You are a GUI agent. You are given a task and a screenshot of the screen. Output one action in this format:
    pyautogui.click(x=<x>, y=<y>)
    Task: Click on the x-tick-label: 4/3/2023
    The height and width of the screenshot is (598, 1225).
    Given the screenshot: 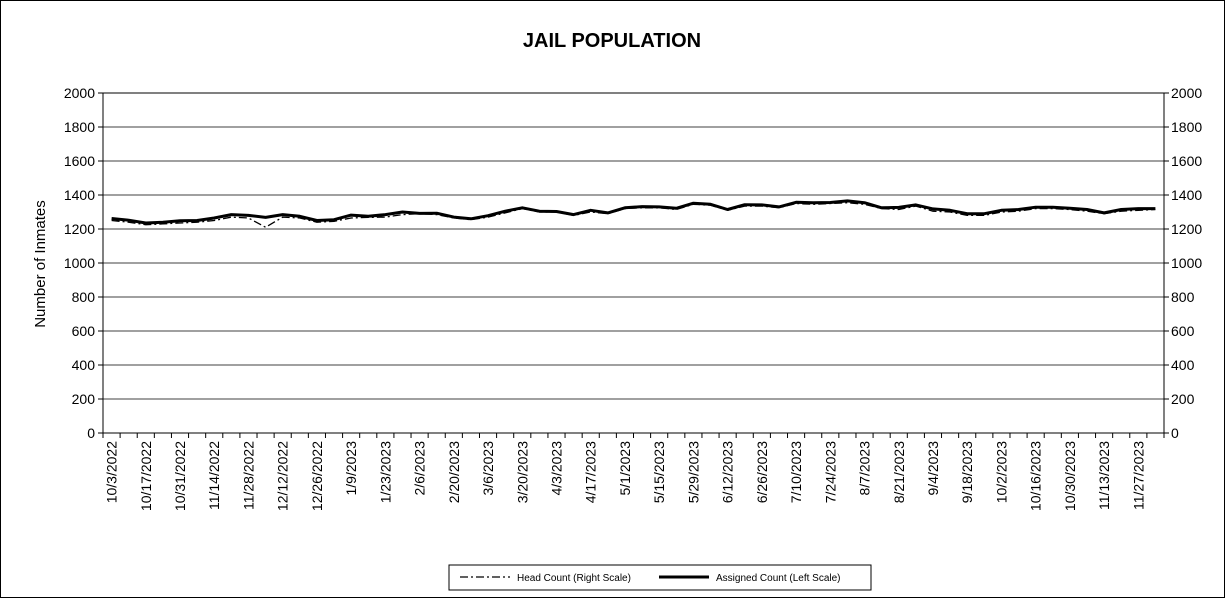 What is the action you would take?
    pyautogui.click(x=556, y=468)
    